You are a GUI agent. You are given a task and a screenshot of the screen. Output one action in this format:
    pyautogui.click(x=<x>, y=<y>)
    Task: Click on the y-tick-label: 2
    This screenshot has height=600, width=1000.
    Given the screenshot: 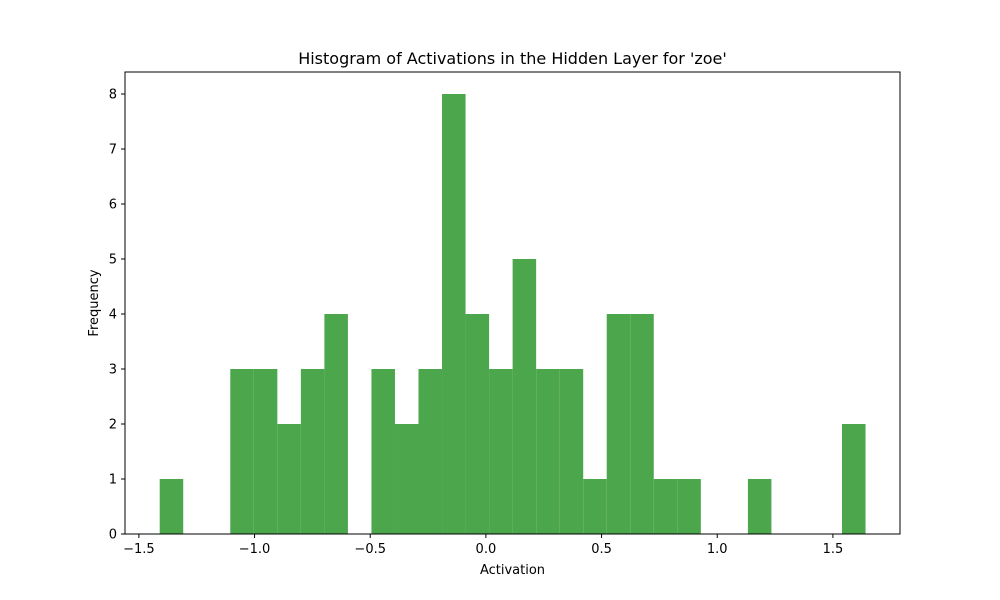 What is the action you would take?
    pyautogui.click(x=113, y=425)
    